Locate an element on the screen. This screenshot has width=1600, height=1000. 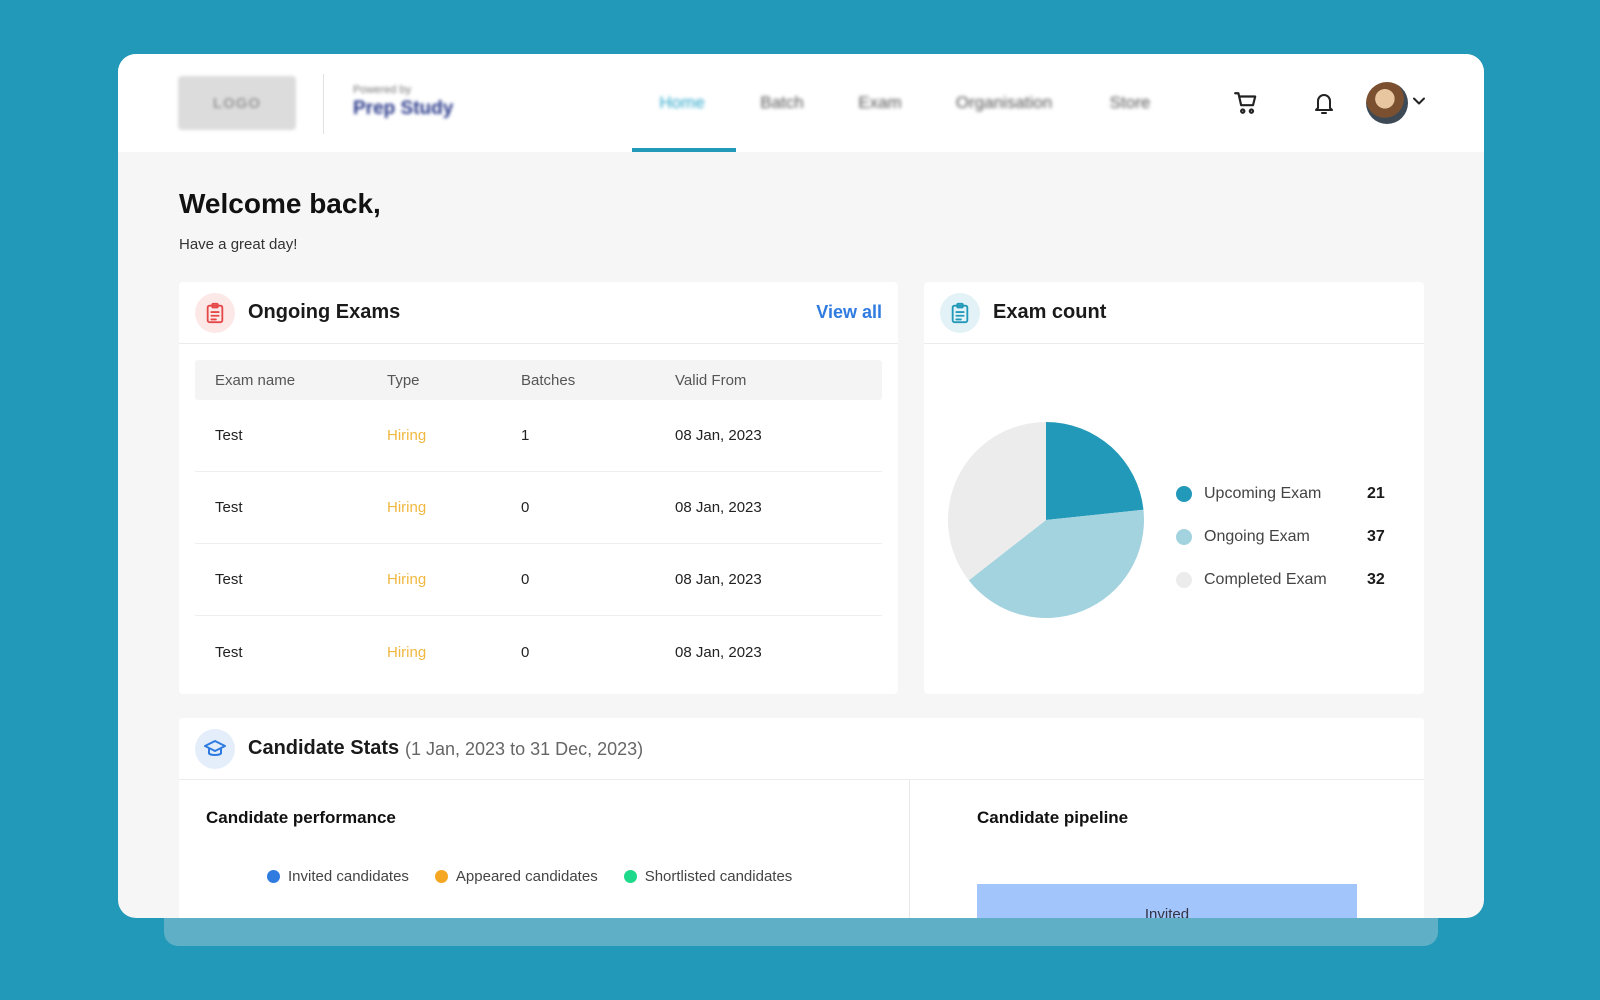
pie-slice-ongoing is located at coordinates (1056, 563).